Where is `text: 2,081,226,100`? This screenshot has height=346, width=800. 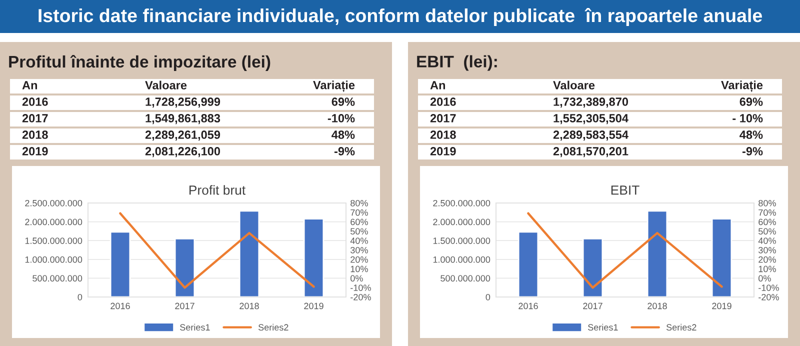
text: 2,081,226,100 is located at coordinates (182, 152).